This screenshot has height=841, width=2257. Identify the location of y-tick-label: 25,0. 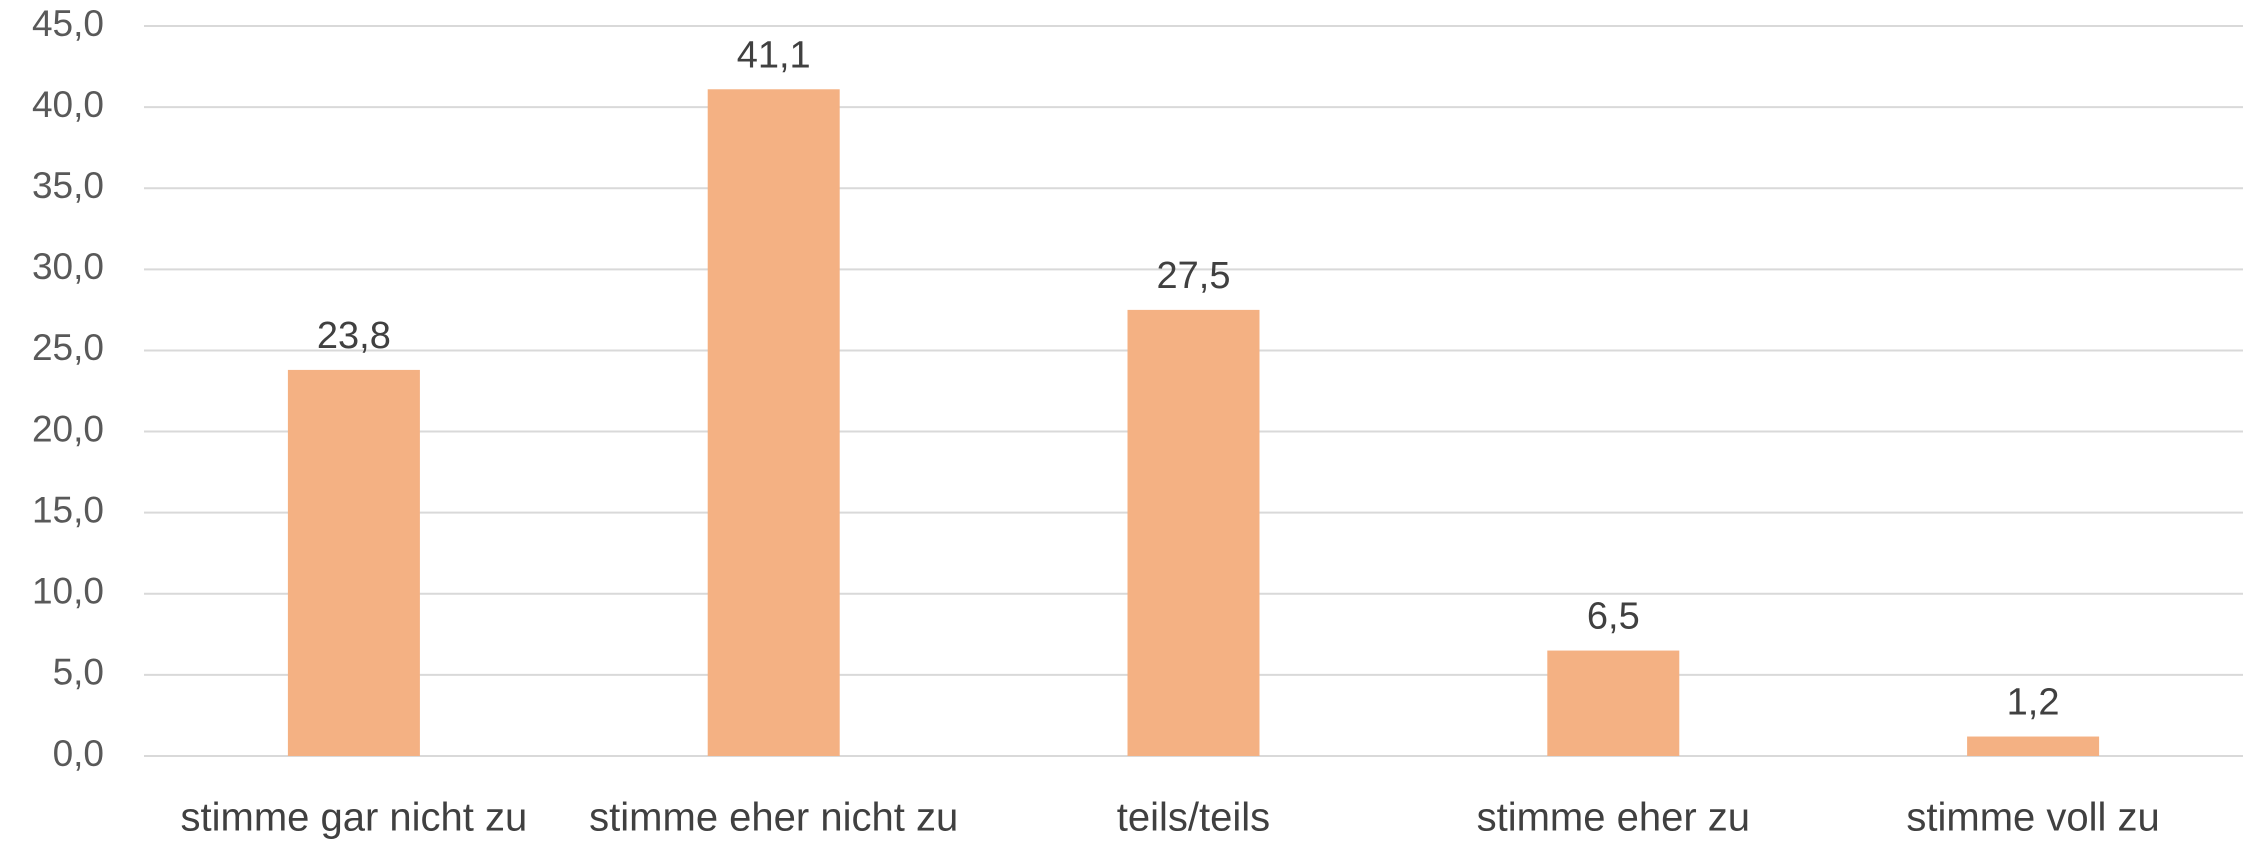
(68, 347).